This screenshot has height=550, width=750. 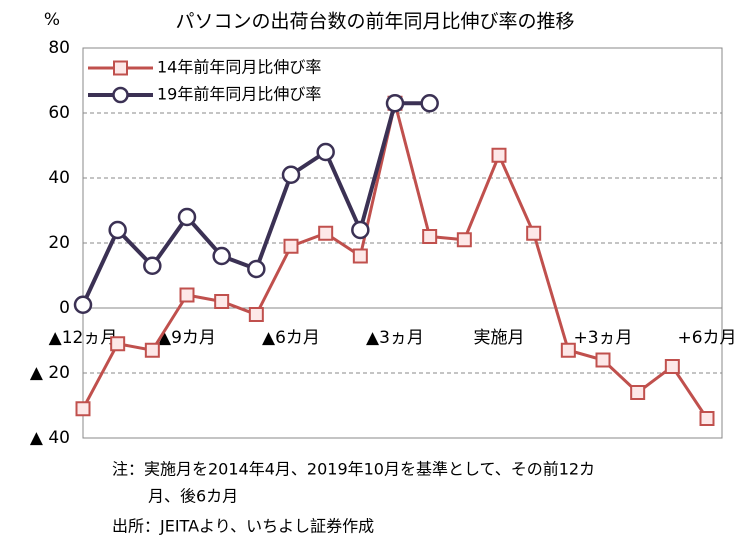 What do you see at coordinates (50, 438) in the screenshot?
I see `y-tick-label: ▲ 40` at bounding box center [50, 438].